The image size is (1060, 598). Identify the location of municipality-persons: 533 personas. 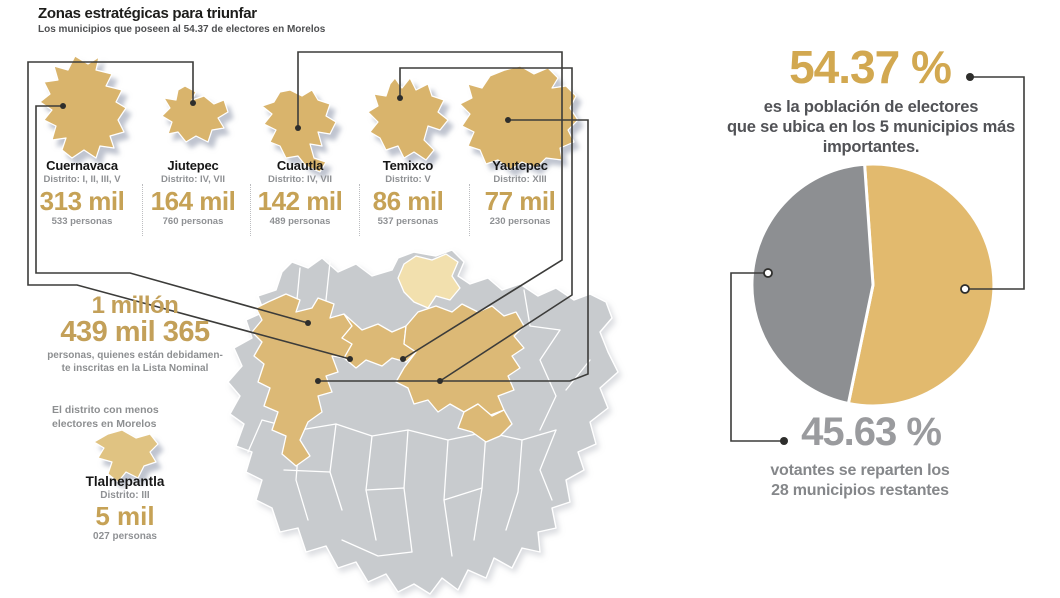
(82, 221).